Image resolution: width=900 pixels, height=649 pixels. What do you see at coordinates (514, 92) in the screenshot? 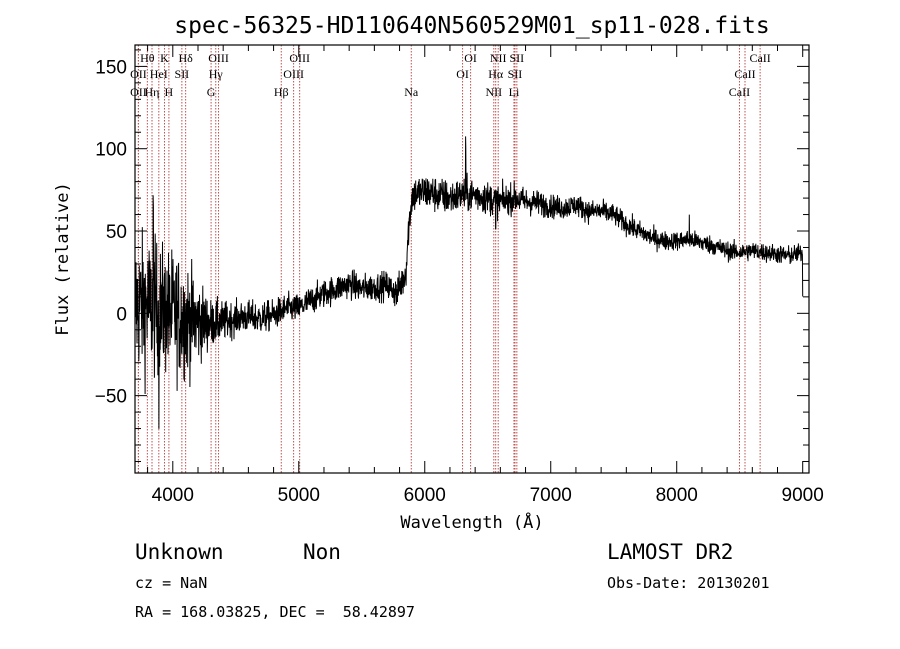
I see `spectral-line-label: Li` at bounding box center [514, 92].